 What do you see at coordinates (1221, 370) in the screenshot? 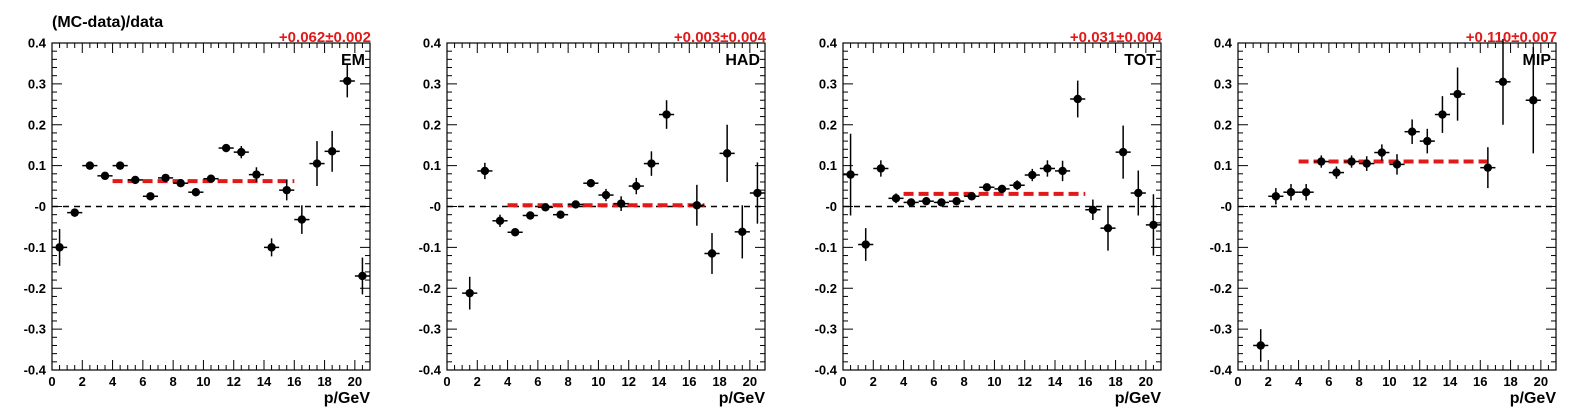
I see `y-tick-label: -0.4` at bounding box center [1221, 370].